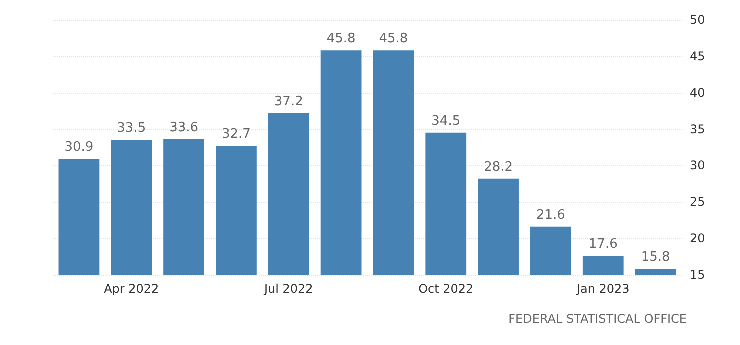 The image size is (740, 345). I want to click on x-tick-label: Jan 2023, so click(603, 289).